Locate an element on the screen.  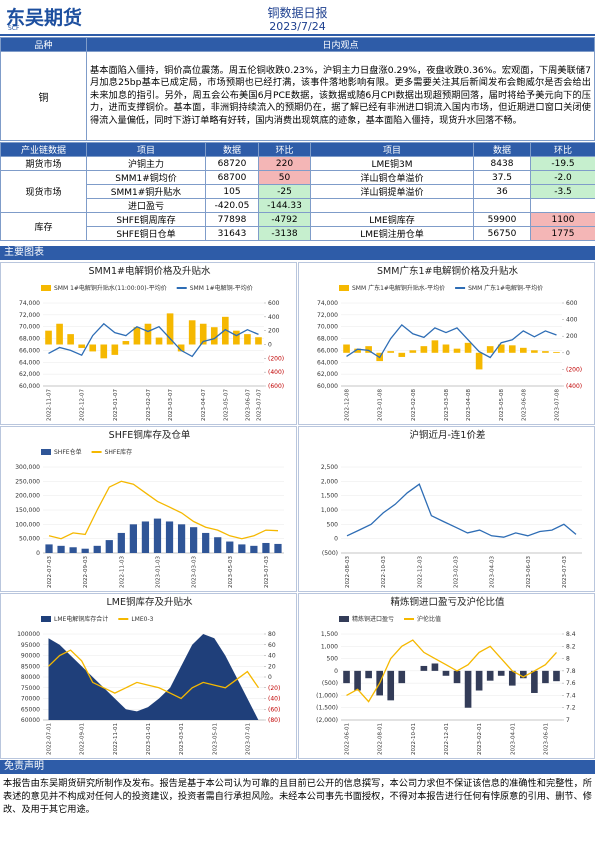
legend-label: SHFE库存 is located at coordinates (119, 452).